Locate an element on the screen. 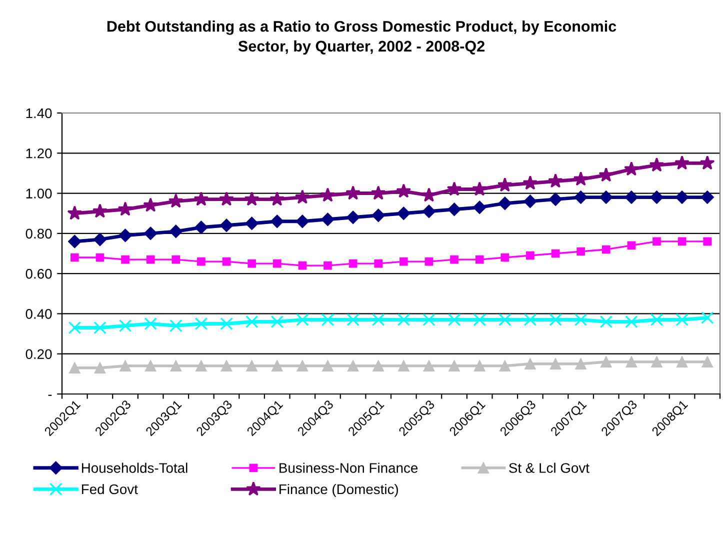 The width and height of the screenshot is (723, 537). y-tick-label: 0.20 is located at coordinates (39, 354).